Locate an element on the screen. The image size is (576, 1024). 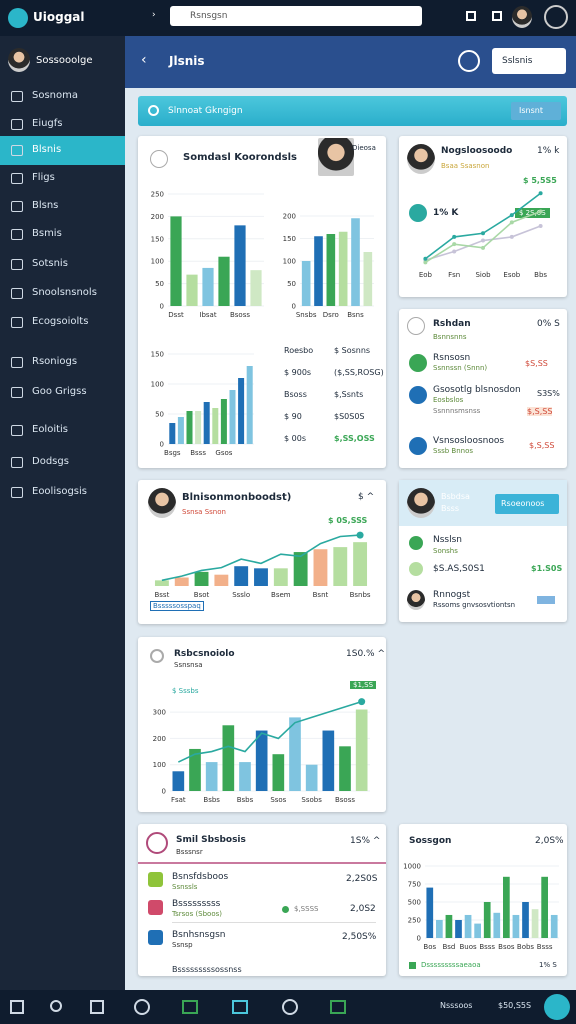
legend: $ Sssbs is located at coordinates (185, 691).